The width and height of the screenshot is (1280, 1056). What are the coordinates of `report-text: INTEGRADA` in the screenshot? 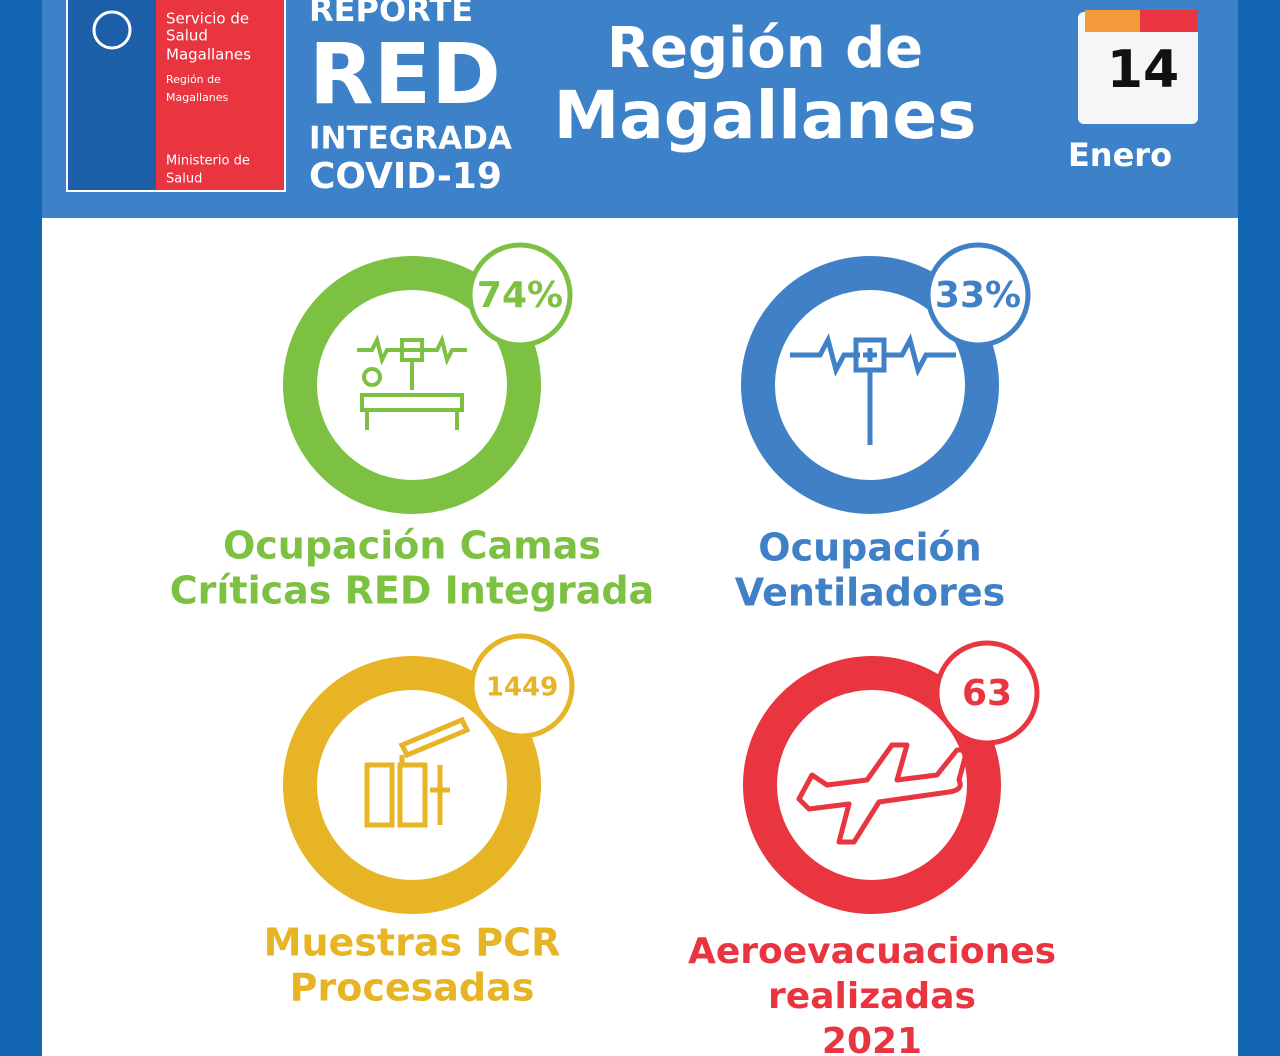 It's located at (410, 139).